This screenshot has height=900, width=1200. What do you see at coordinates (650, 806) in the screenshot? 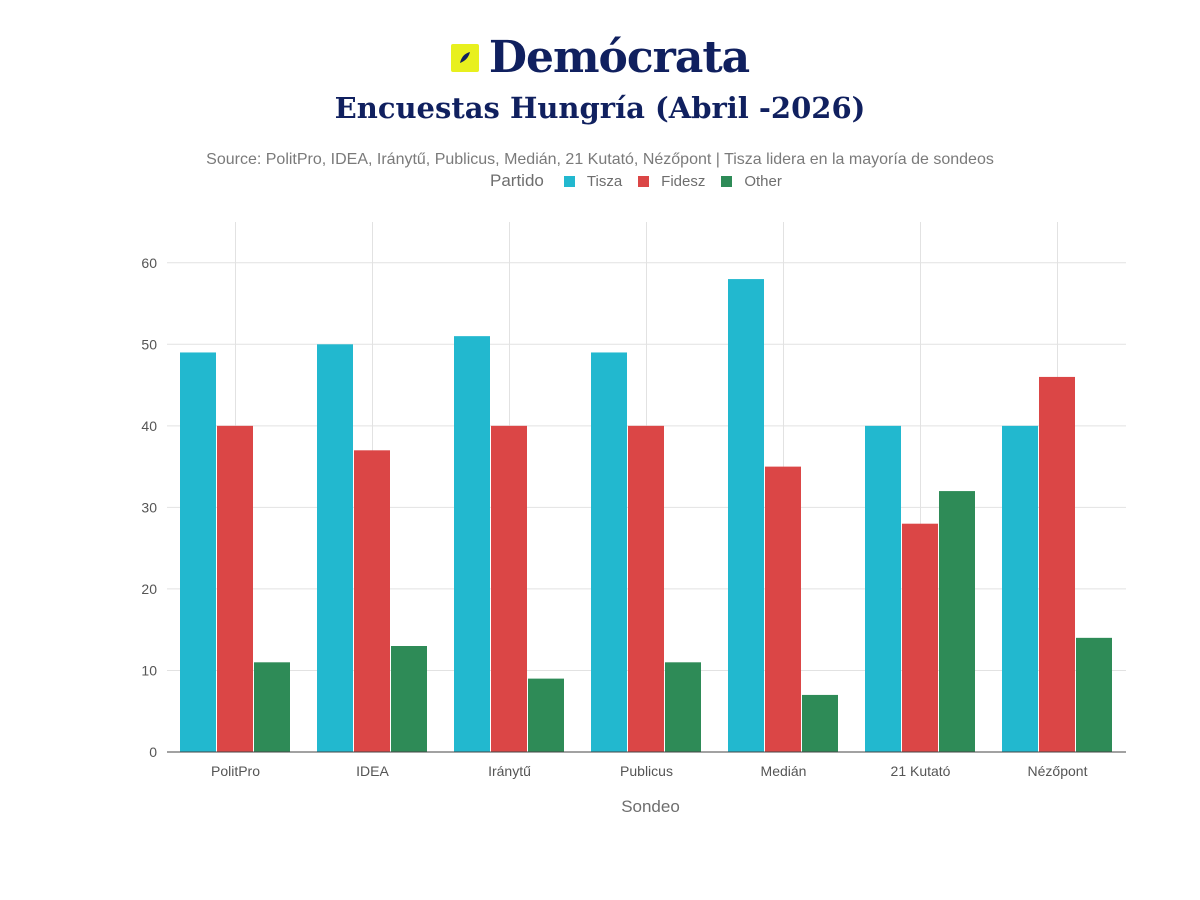
I see `x-axis-title: Sondeo` at bounding box center [650, 806].